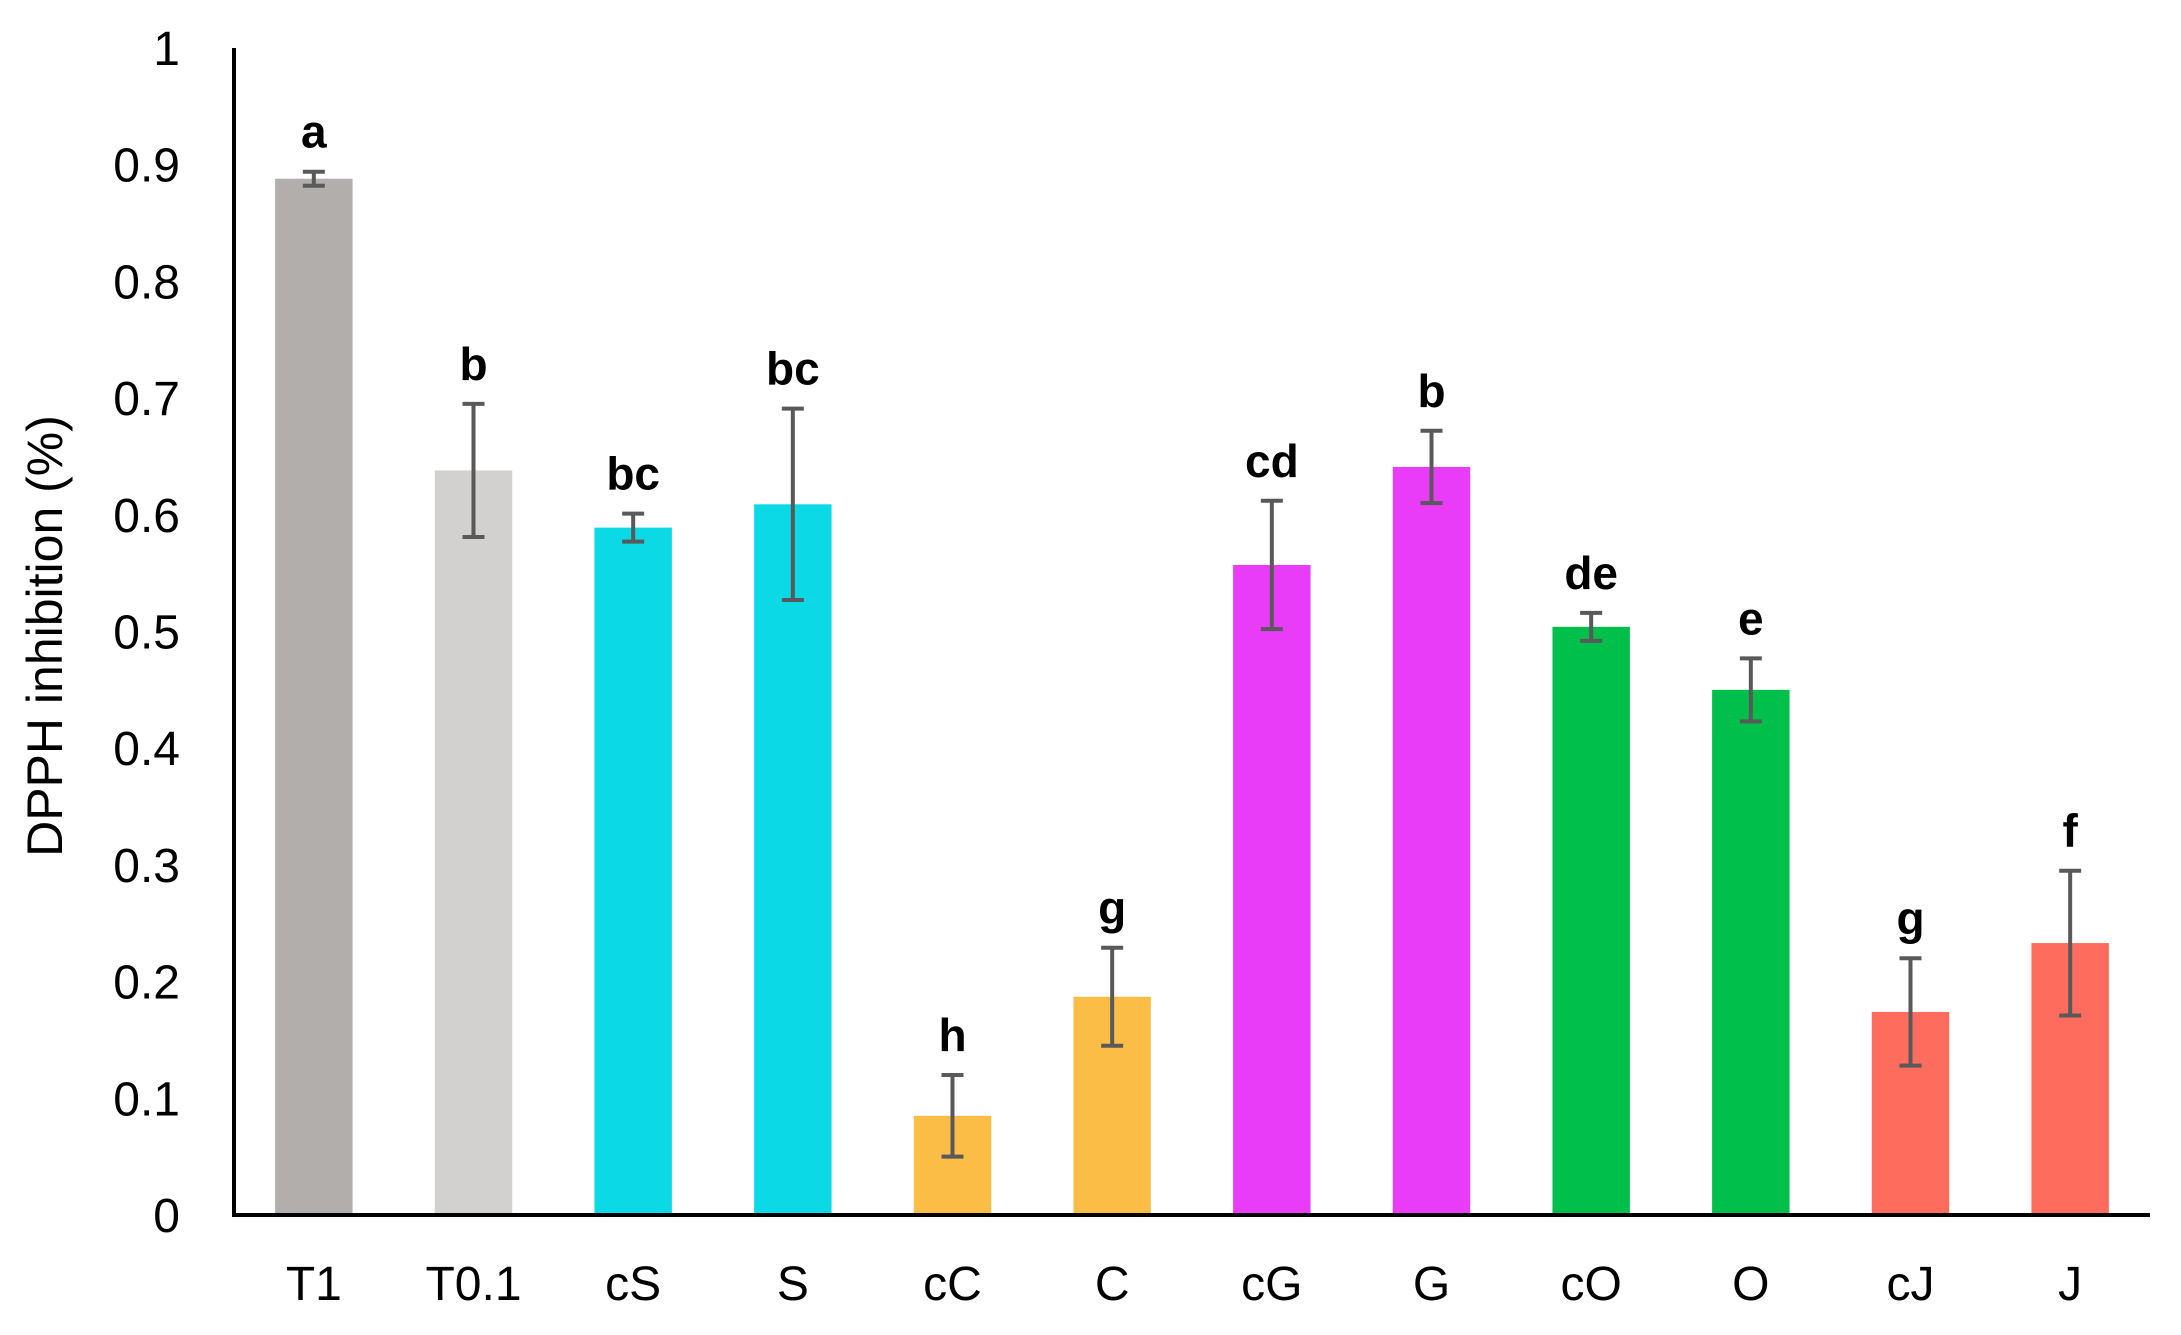 The width and height of the screenshot is (2181, 1335). What do you see at coordinates (952, 1035) in the screenshot?
I see `significance-label: h` at bounding box center [952, 1035].